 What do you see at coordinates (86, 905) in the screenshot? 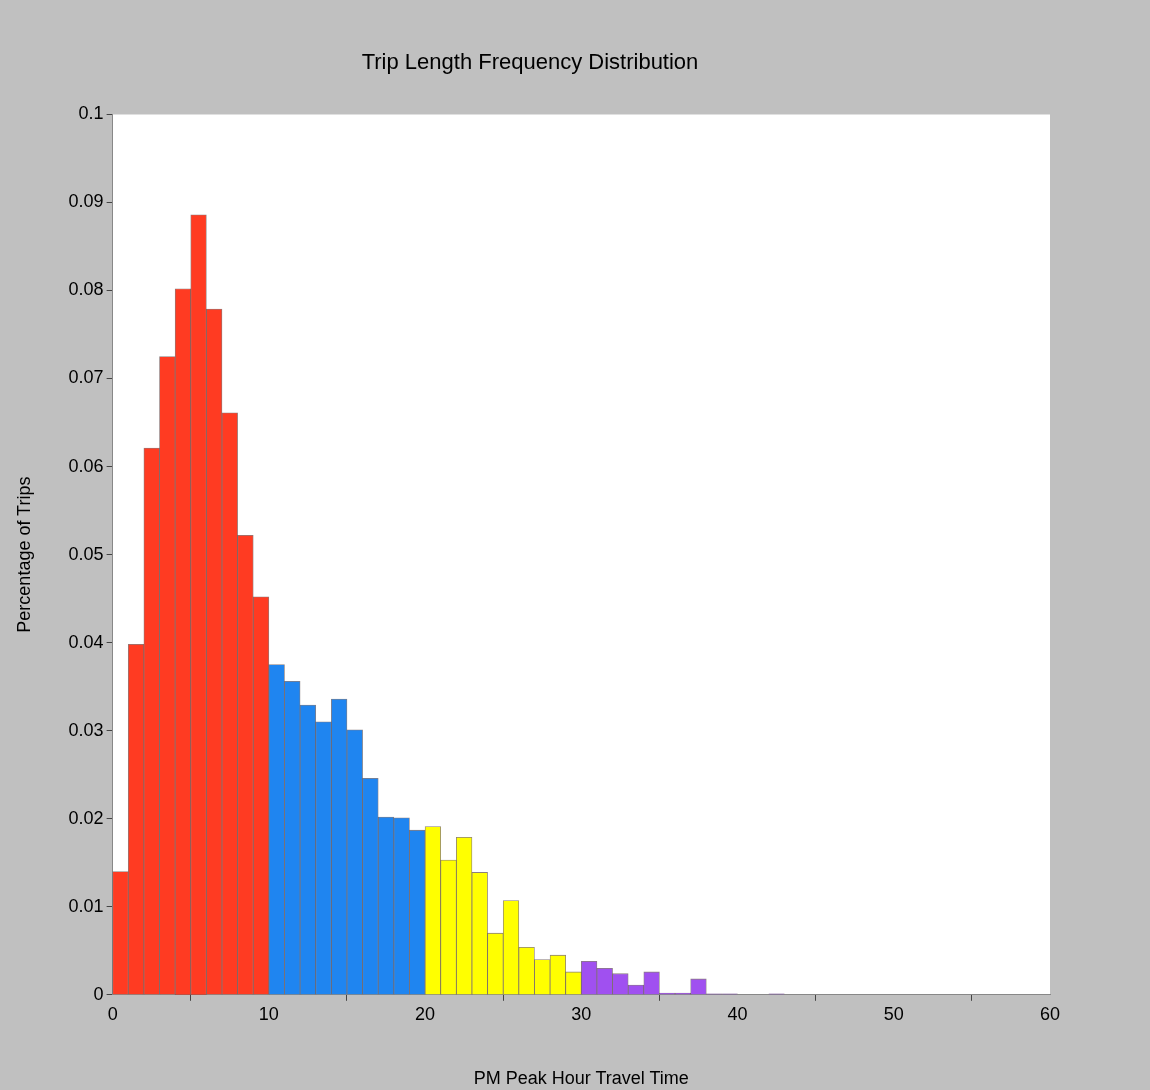
I see `y-tick-label: 0.01` at bounding box center [86, 905].